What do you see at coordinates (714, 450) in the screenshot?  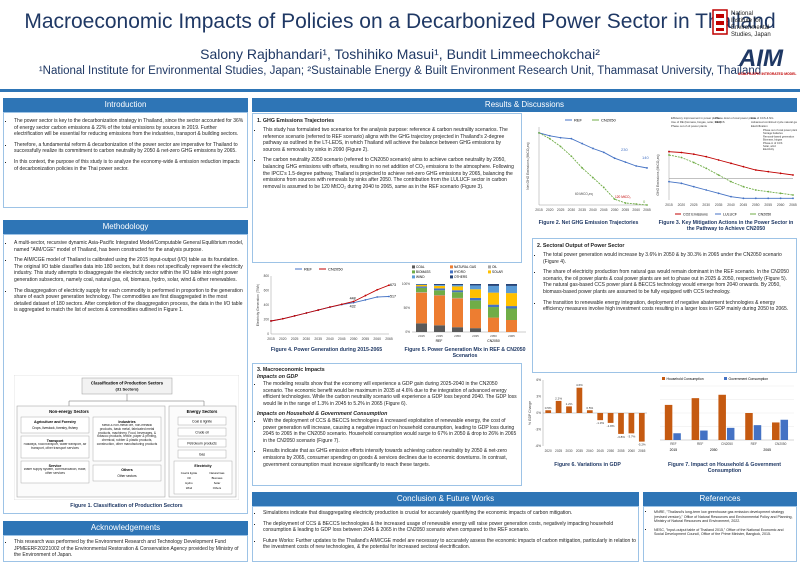 I see `group-label: 2050` at bounding box center [714, 450].